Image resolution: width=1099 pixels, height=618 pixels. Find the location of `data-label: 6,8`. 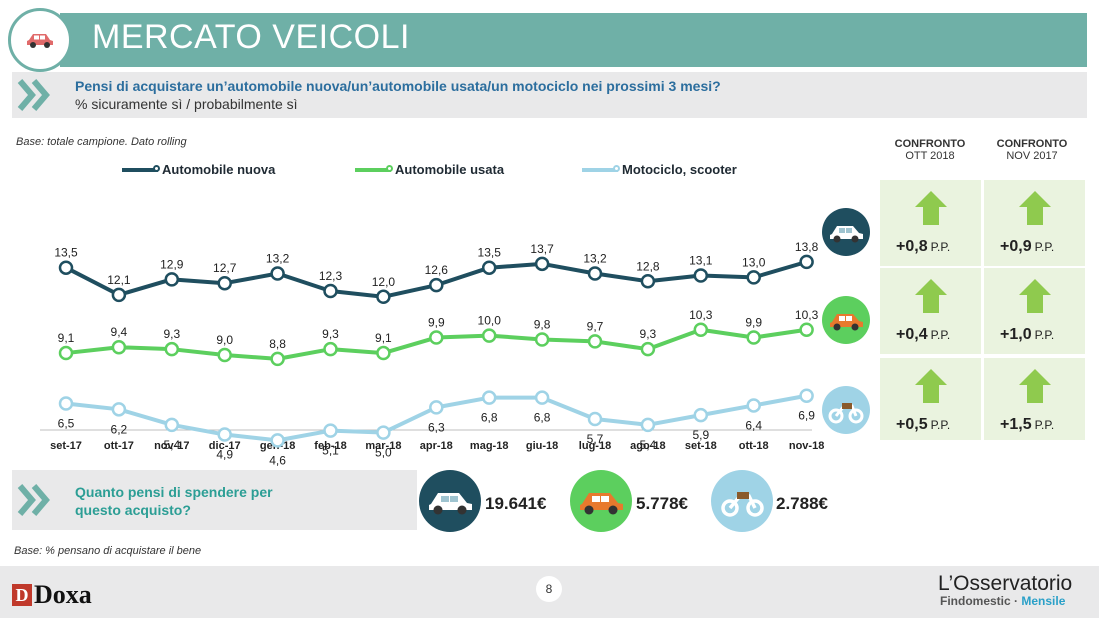

data-label: 6,8 is located at coordinates (489, 418).